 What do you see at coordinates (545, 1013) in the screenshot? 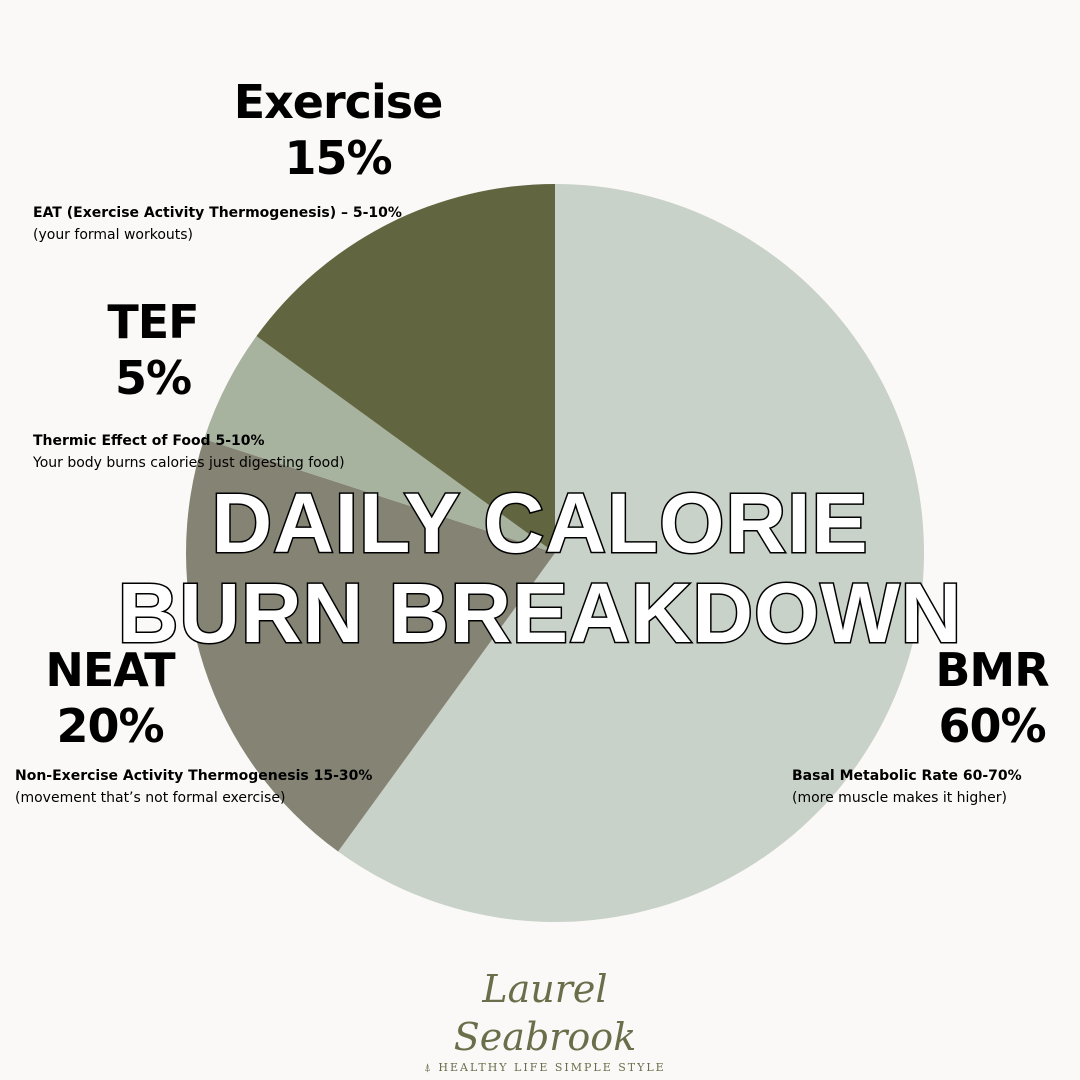
I see `brand-name: Laurel Seabrook` at bounding box center [545, 1013].